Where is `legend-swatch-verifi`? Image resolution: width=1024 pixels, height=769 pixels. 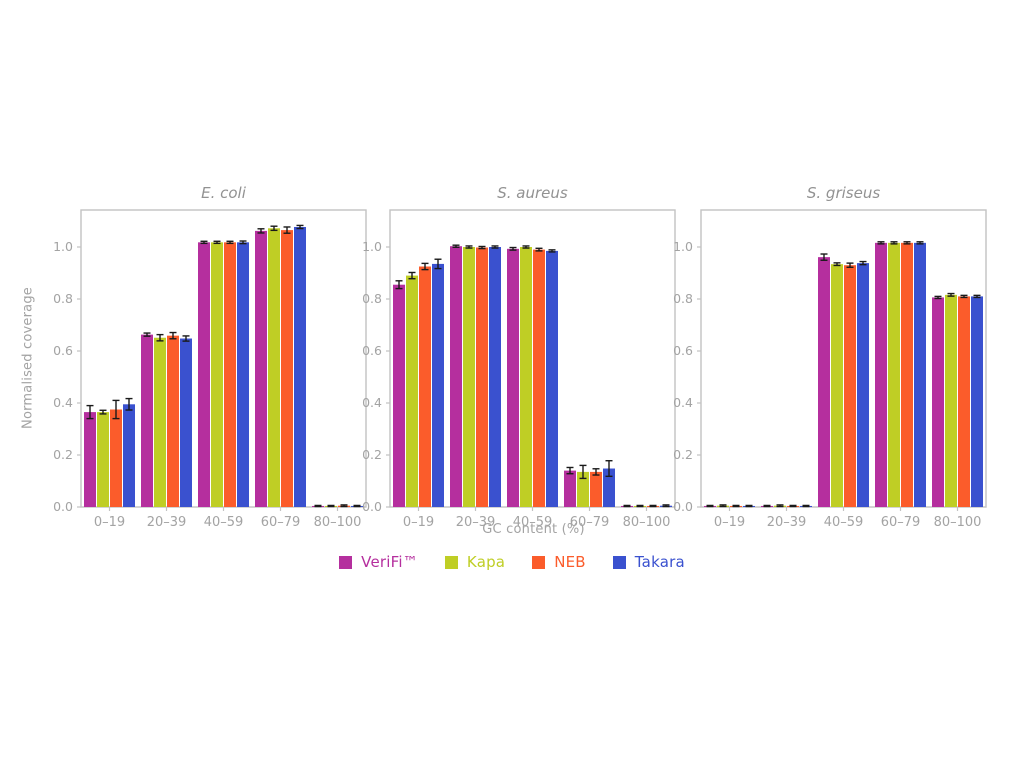
legend-swatch-verifi is located at coordinates (346, 562).